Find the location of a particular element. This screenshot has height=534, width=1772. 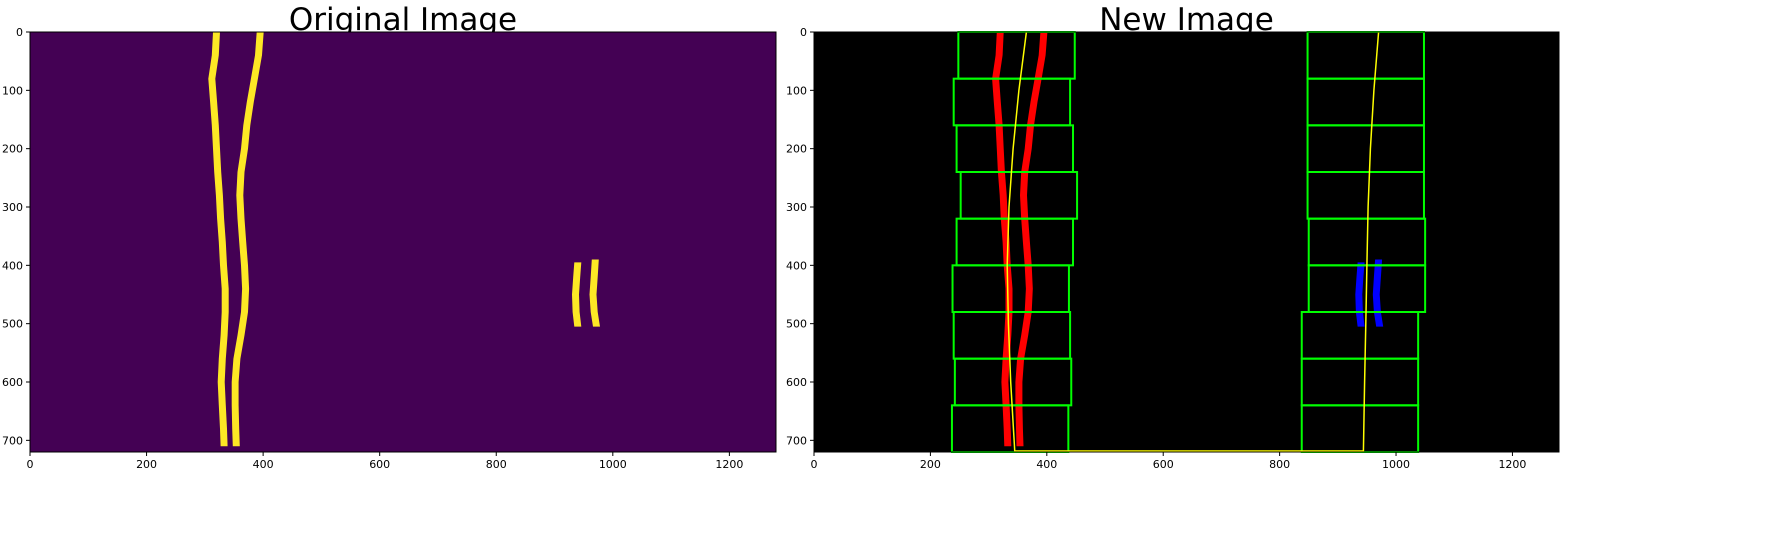

x-tick-label-1-1000: 1000 is located at coordinates (1396, 464).